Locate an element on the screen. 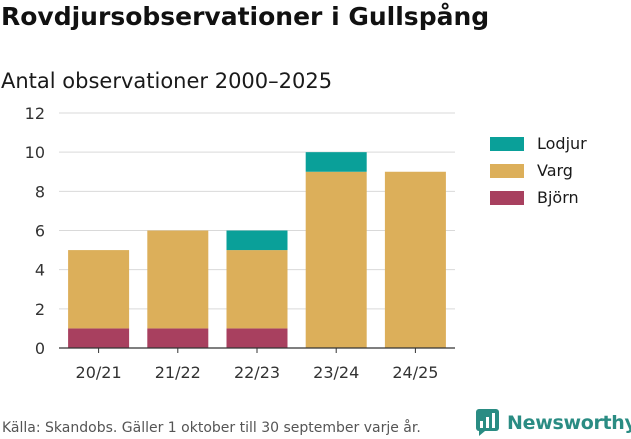  y-tick-label-8: 8 is located at coordinates (40, 191).